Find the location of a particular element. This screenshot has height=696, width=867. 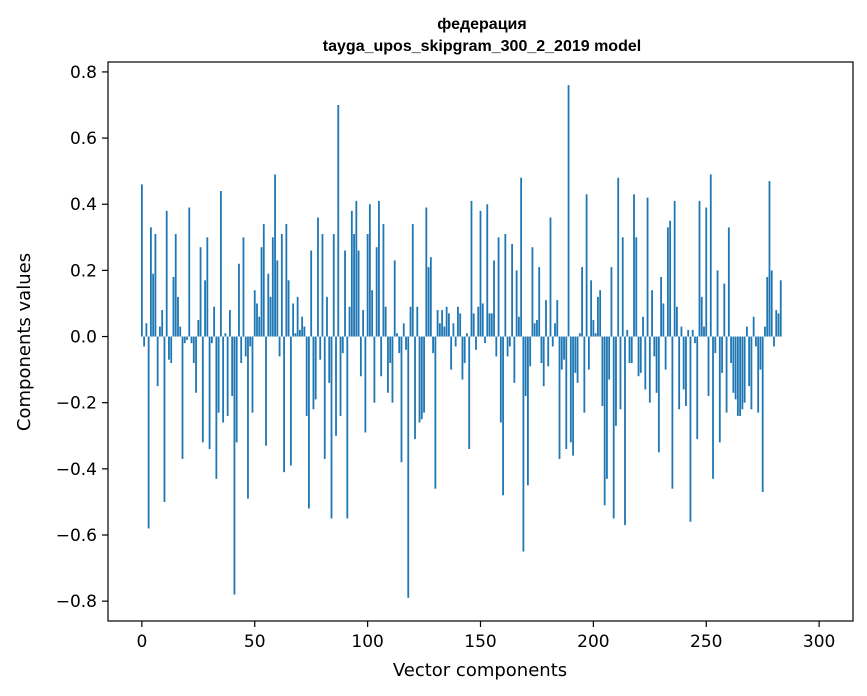

chart-subtitle: tayga_upos_skipgram_300_2_2019 model is located at coordinates (482, 46).